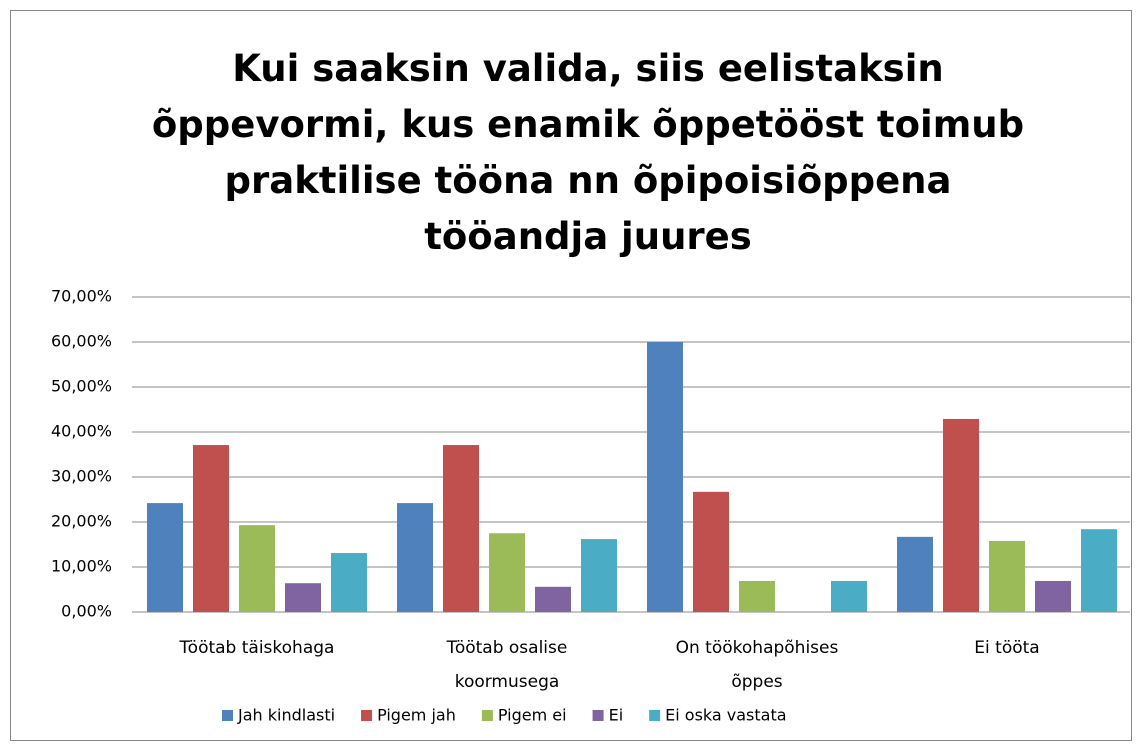 The height and width of the screenshot is (749, 1142). What do you see at coordinates (81, 566) in the screenshot?
I see `y-tick-label: 10,00%` at bounding box center [81, 566].